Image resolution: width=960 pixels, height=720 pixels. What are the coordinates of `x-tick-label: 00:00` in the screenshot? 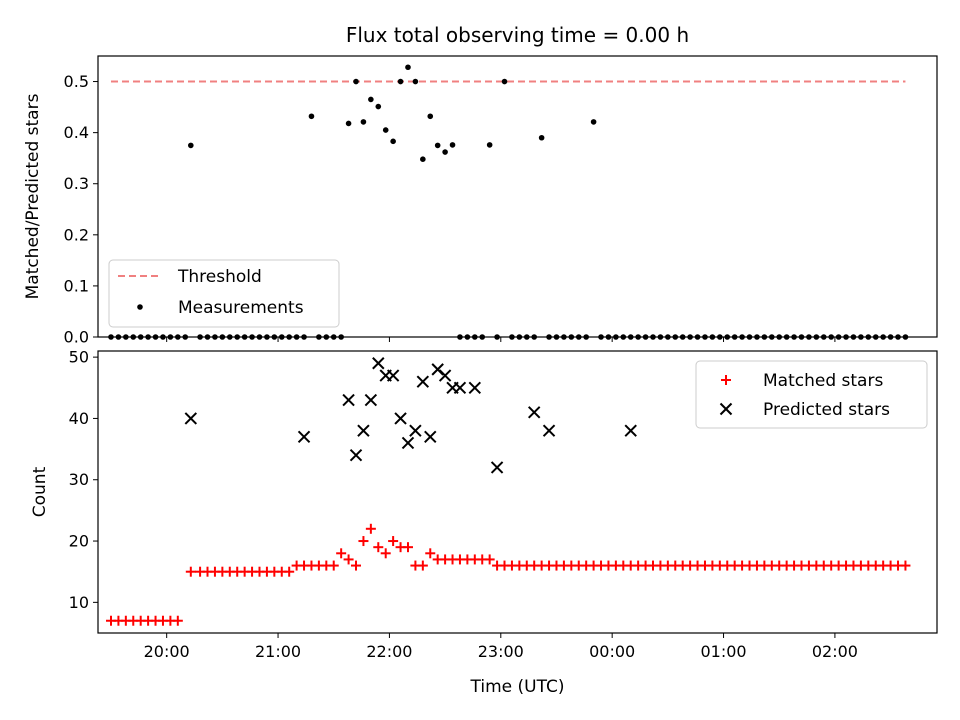 It's located at (612, 651).